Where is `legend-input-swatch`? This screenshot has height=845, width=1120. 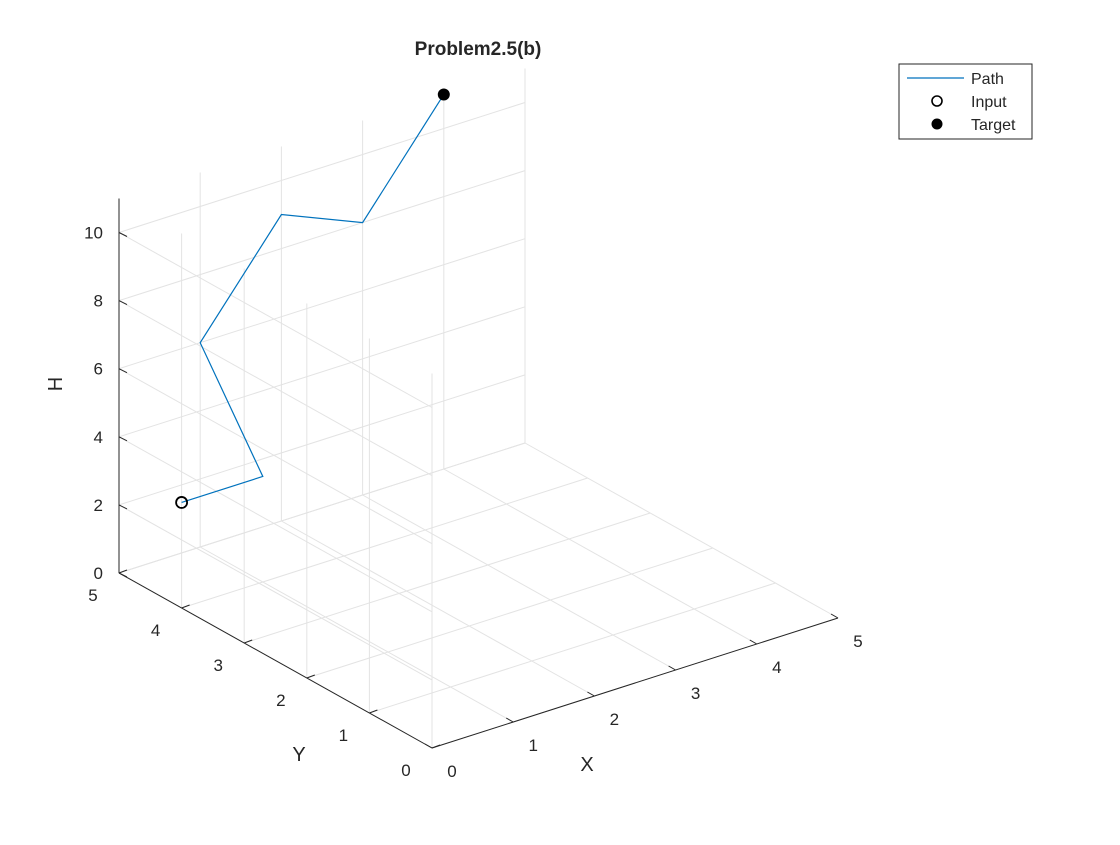
legend-input-swatch is located at coordinates (937, 101).